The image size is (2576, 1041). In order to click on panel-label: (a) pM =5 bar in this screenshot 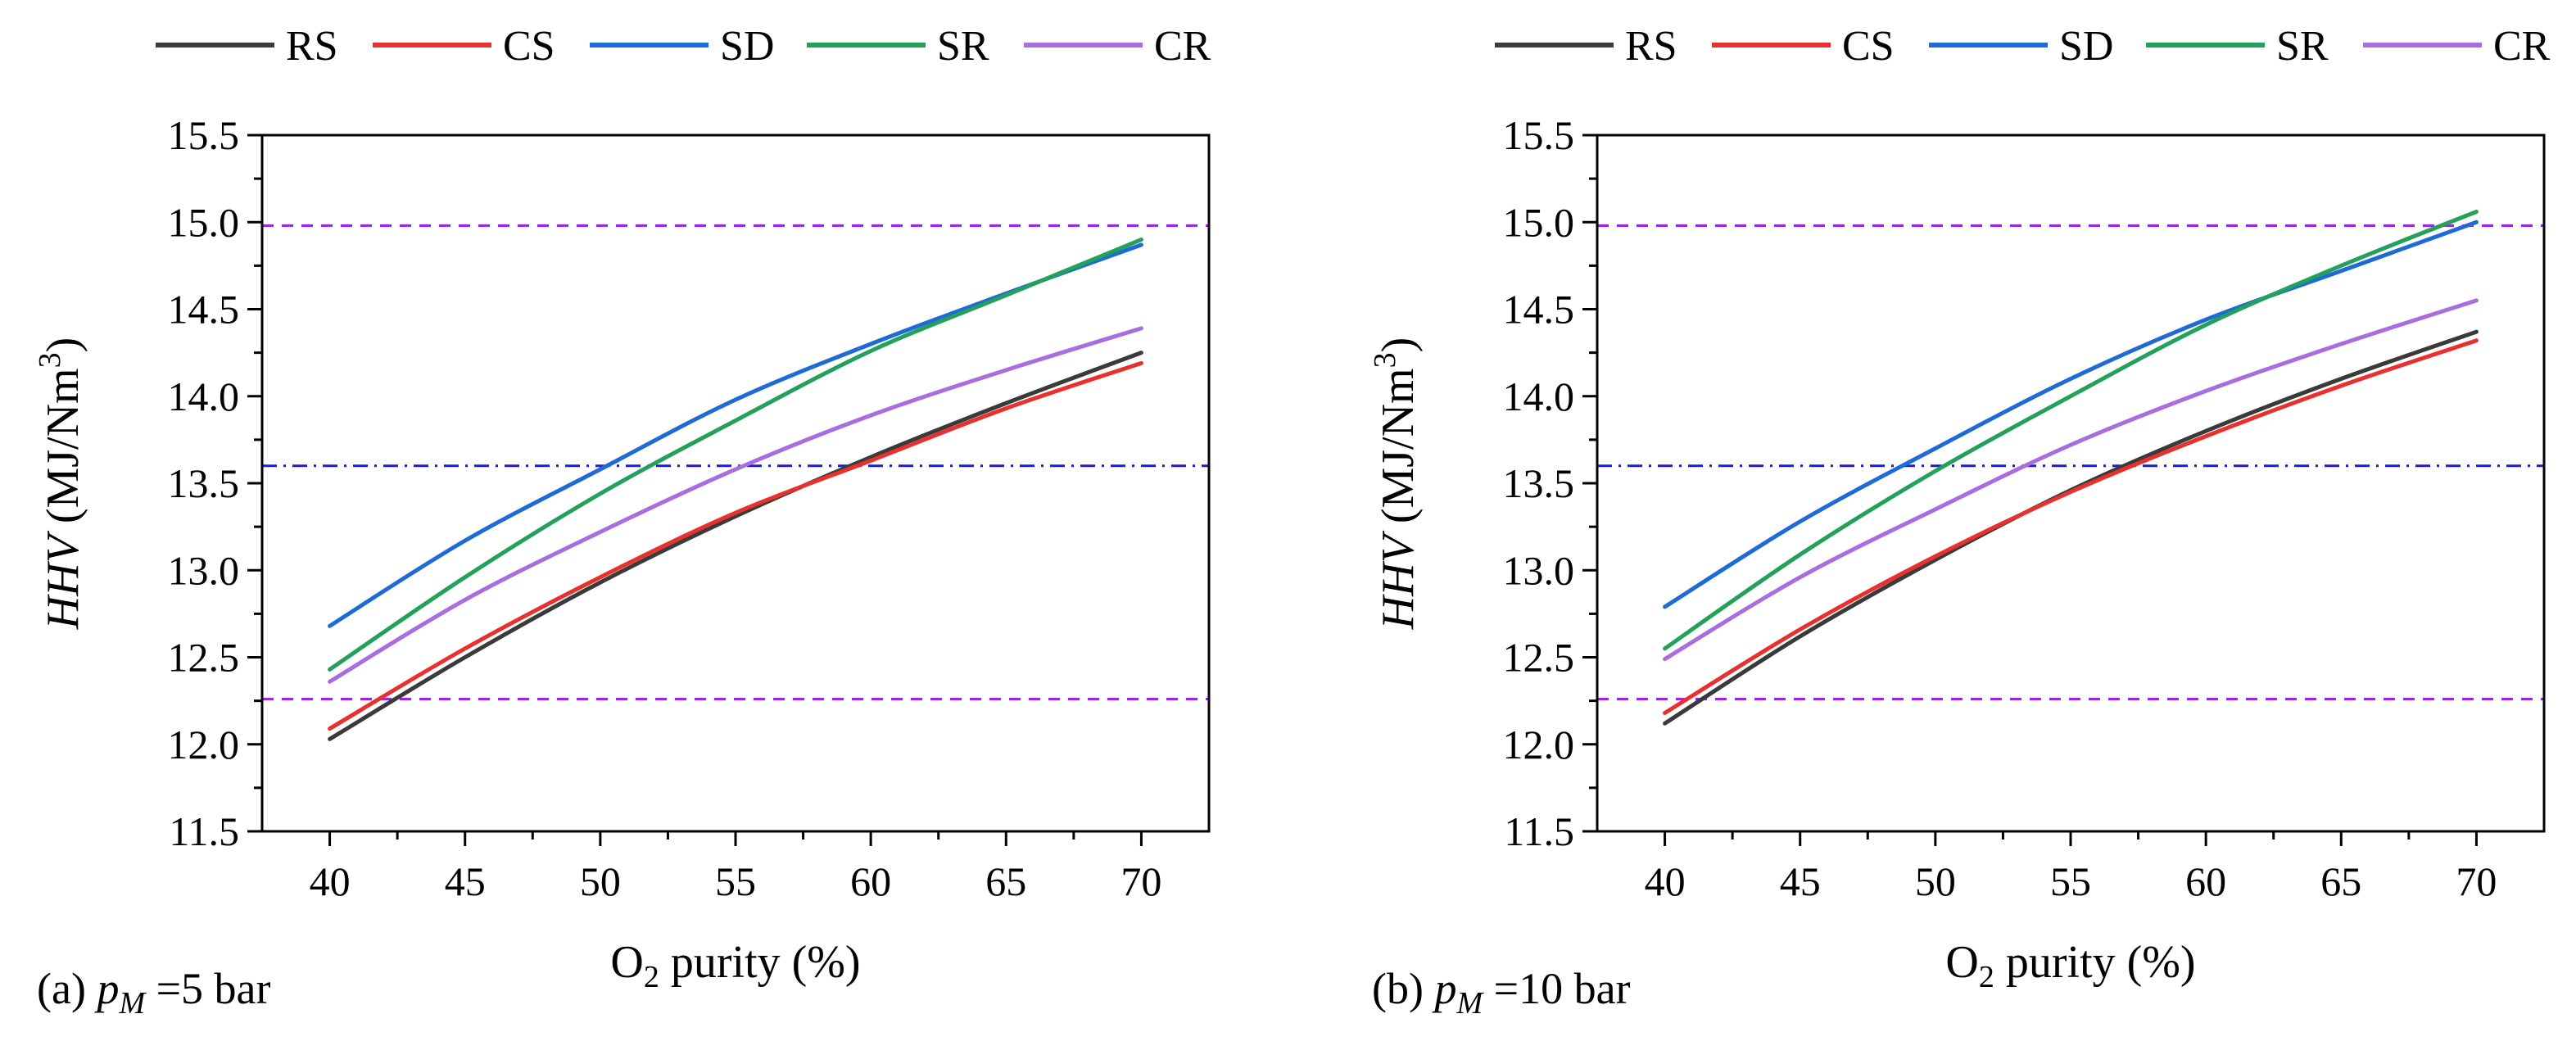, I will do `click(154, 992)`.